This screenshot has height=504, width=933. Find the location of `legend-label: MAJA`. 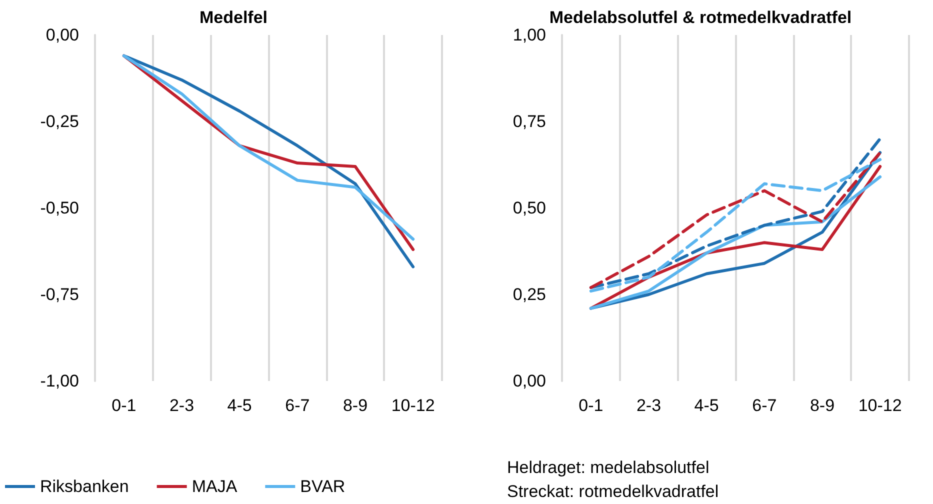

legend-label: MAJA is located at coordinates (215, 486).